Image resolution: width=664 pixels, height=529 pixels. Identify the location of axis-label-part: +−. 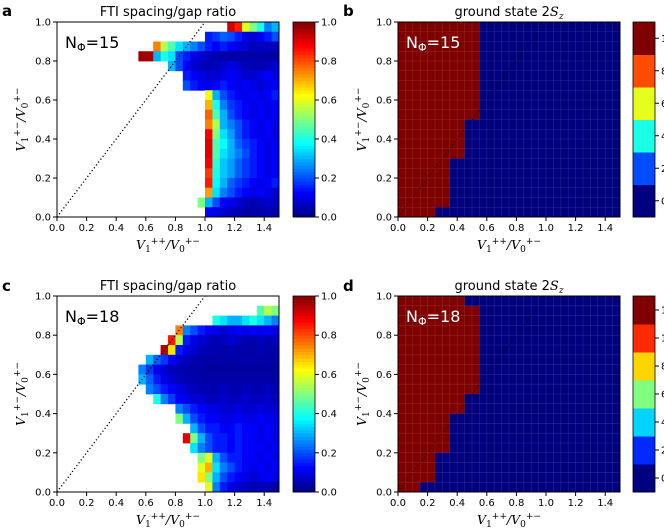
(359, 403).